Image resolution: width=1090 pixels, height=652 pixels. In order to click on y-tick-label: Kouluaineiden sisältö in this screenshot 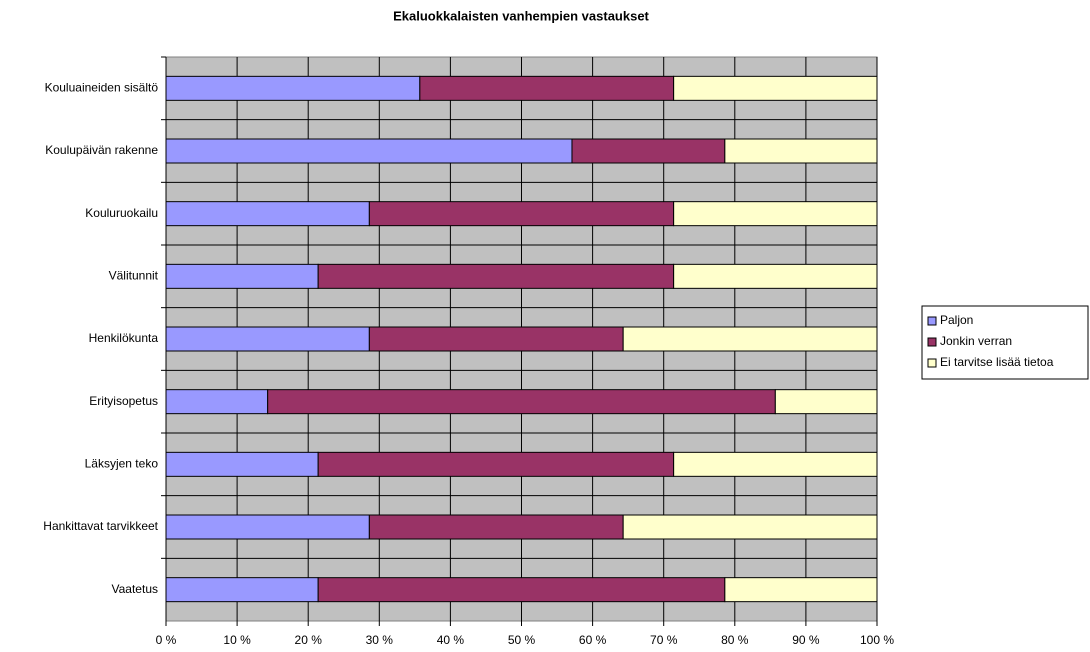, I will do `click(102, 88)`.